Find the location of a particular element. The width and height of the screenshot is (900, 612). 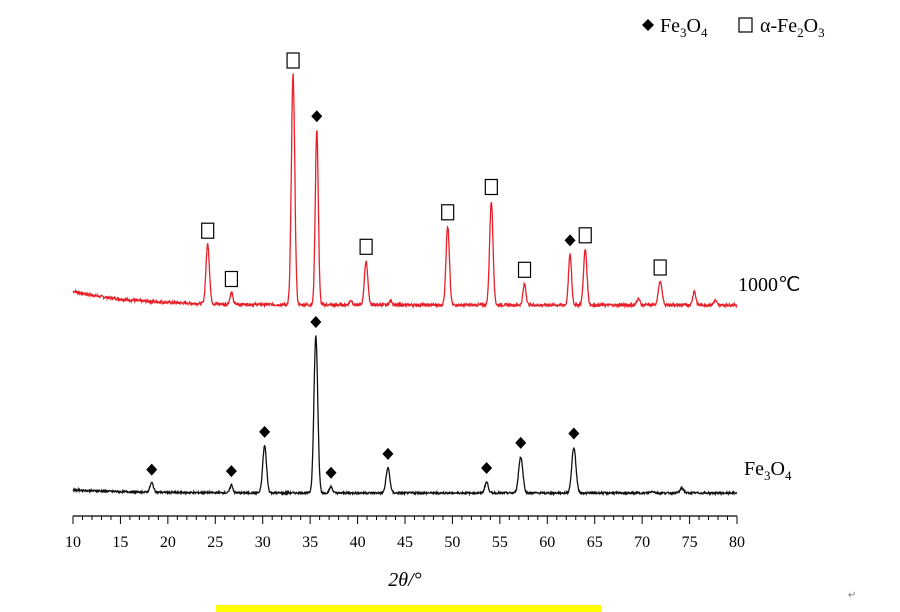

legend-entry-fe3o4: Fe3O4 is located at coordinates (684, 27).